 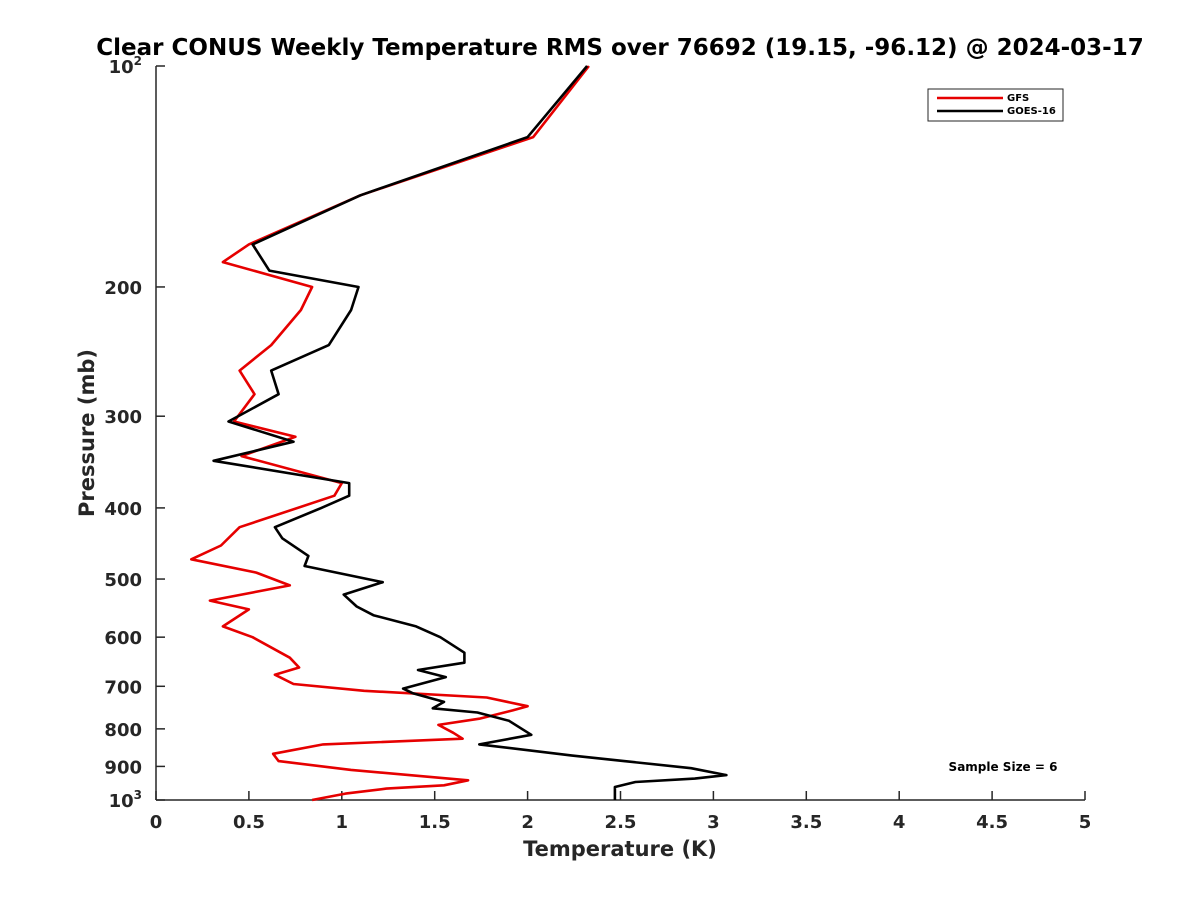 I want to click on legend-label-gfs: GFS, so click(x=1018, y=98).